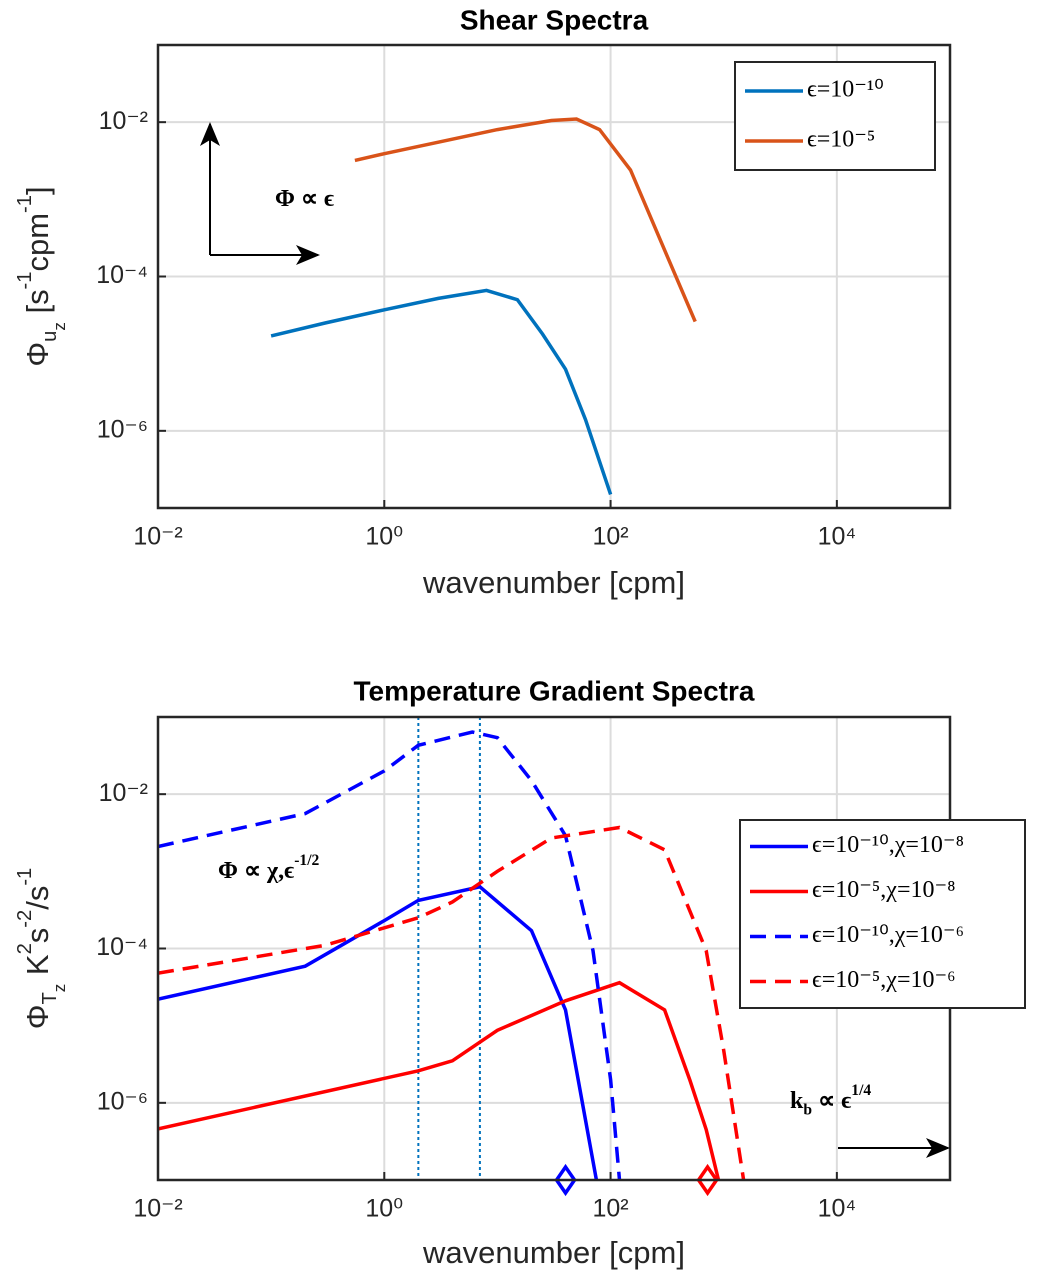  What do you see at coordinates (37, 936) in the screenshot?
I see `text-part: s` at bounding box center [37, 936].